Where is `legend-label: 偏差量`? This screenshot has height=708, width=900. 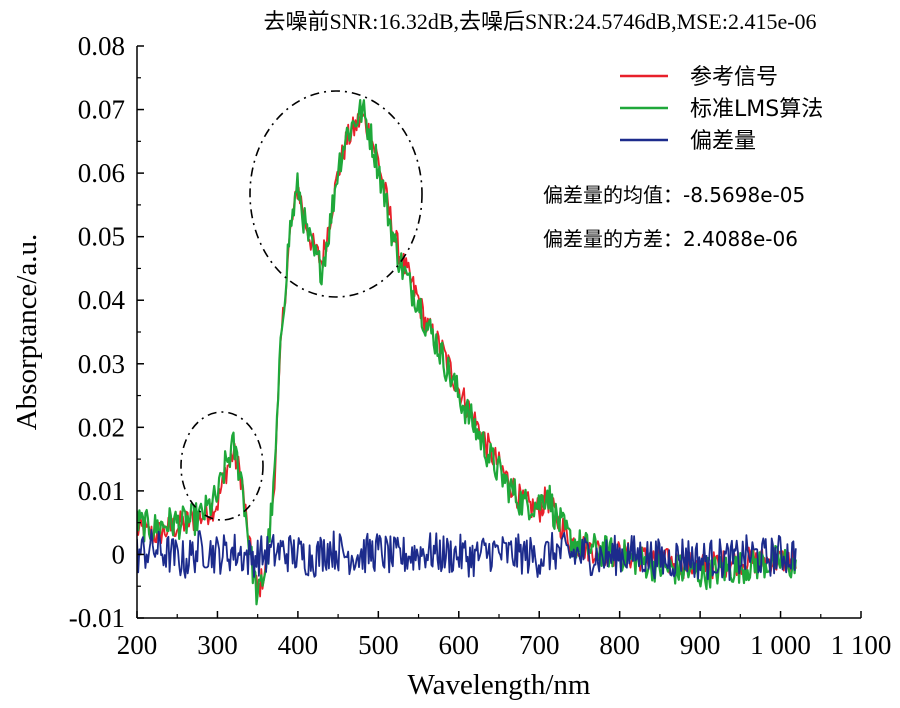 legend-label: 偏差量 is located at coordinates (723, 141).